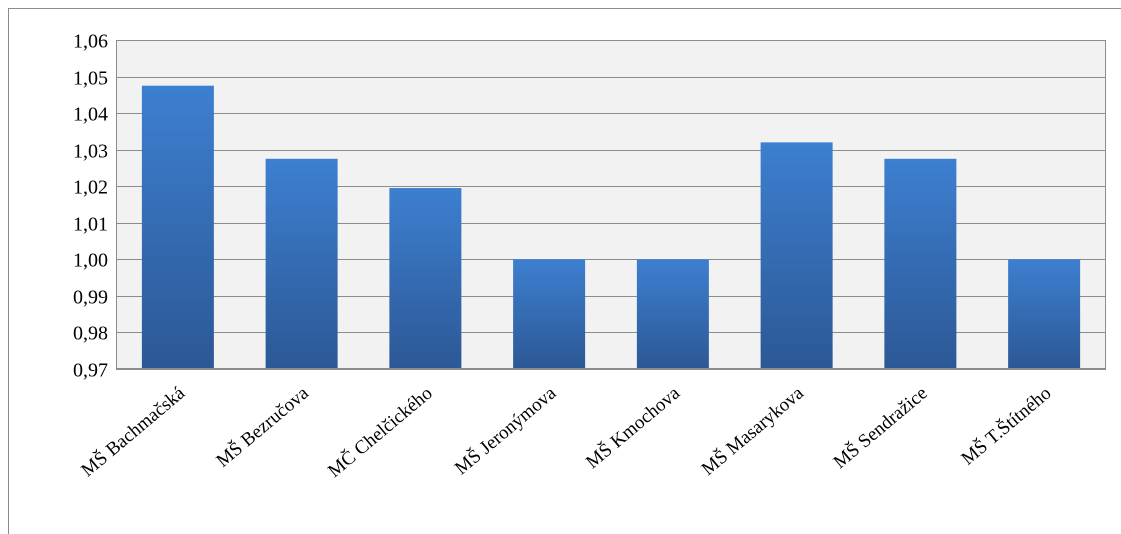  Describe the element at coordinates (90, 188) in the screenshot. I see `y-tick-label: 1,02` at that location.